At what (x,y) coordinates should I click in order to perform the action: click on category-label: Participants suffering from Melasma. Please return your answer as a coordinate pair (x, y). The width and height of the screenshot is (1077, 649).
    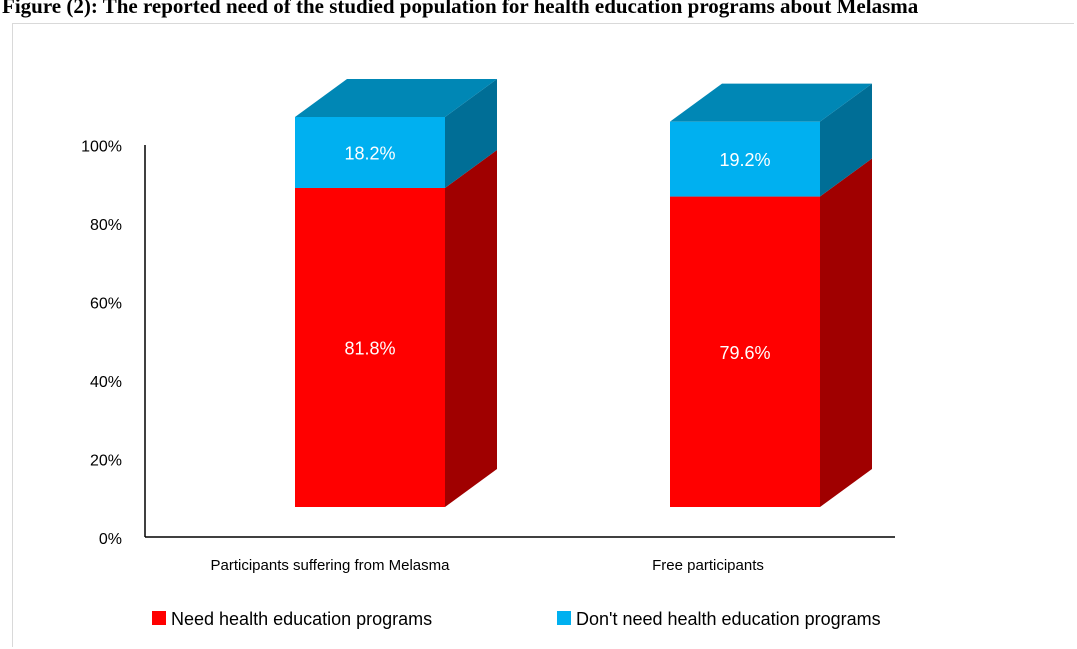
    Looking at the image, I should click on (331, 565).